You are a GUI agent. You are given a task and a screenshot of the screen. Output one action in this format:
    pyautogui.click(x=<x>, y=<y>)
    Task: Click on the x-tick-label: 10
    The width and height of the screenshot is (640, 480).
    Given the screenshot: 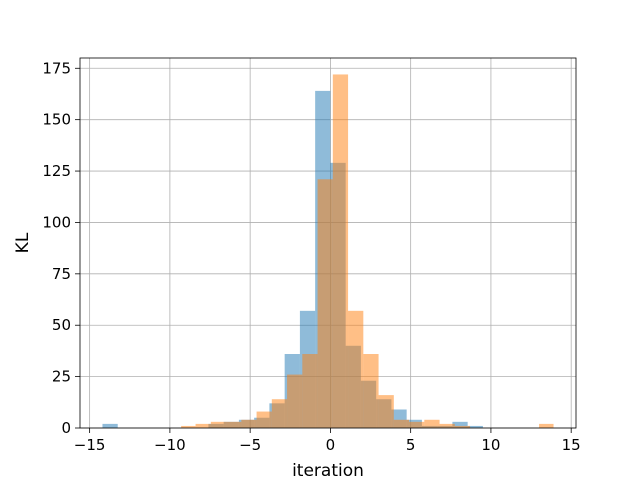 What is the action you would take?
    pyautogui.click(x=490, y=445)
    